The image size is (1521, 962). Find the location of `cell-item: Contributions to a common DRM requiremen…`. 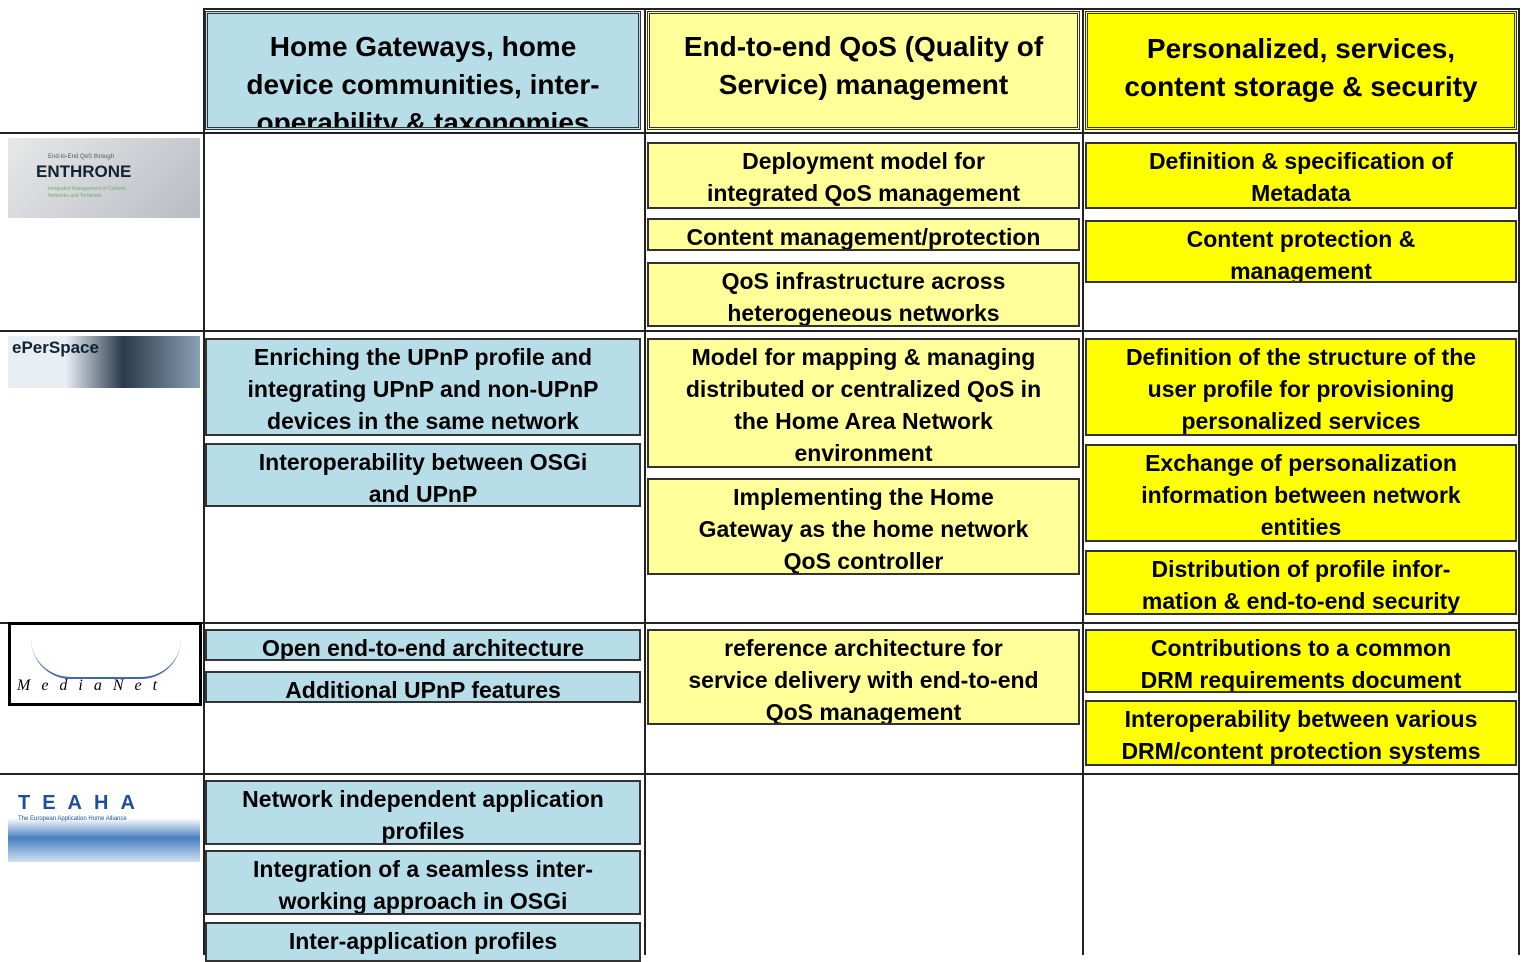

cell-item: Contributions to a common DRM requiremen… is located at coordinates (1301, 661).